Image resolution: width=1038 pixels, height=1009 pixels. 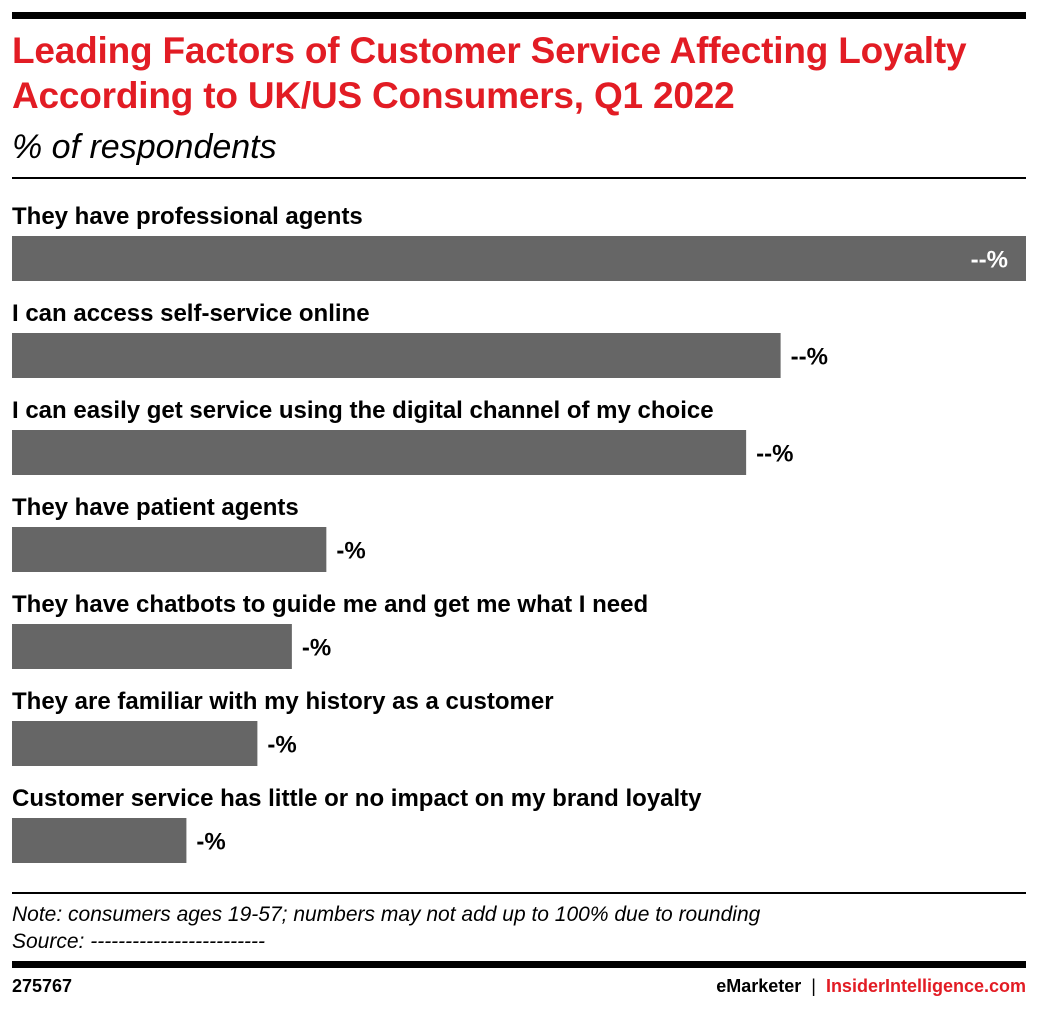 What do you see at coordinates (759, 986) in the screenshot?
I see `emarketer-logo-text: eMarketer` at bounding box center [759, 986].